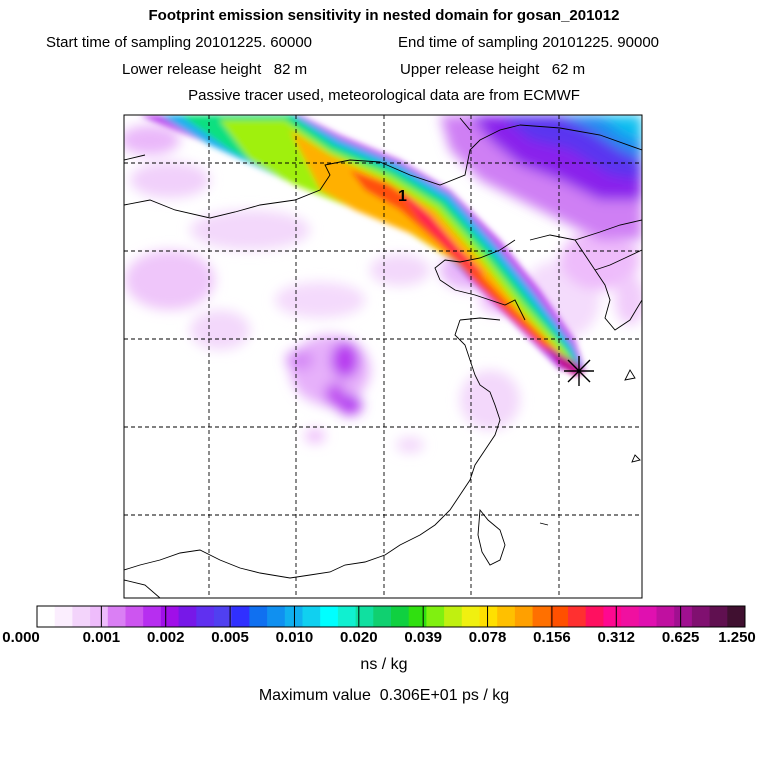  I want to click on upper-release-height: Upper release height 62 m, so click(493, 69).